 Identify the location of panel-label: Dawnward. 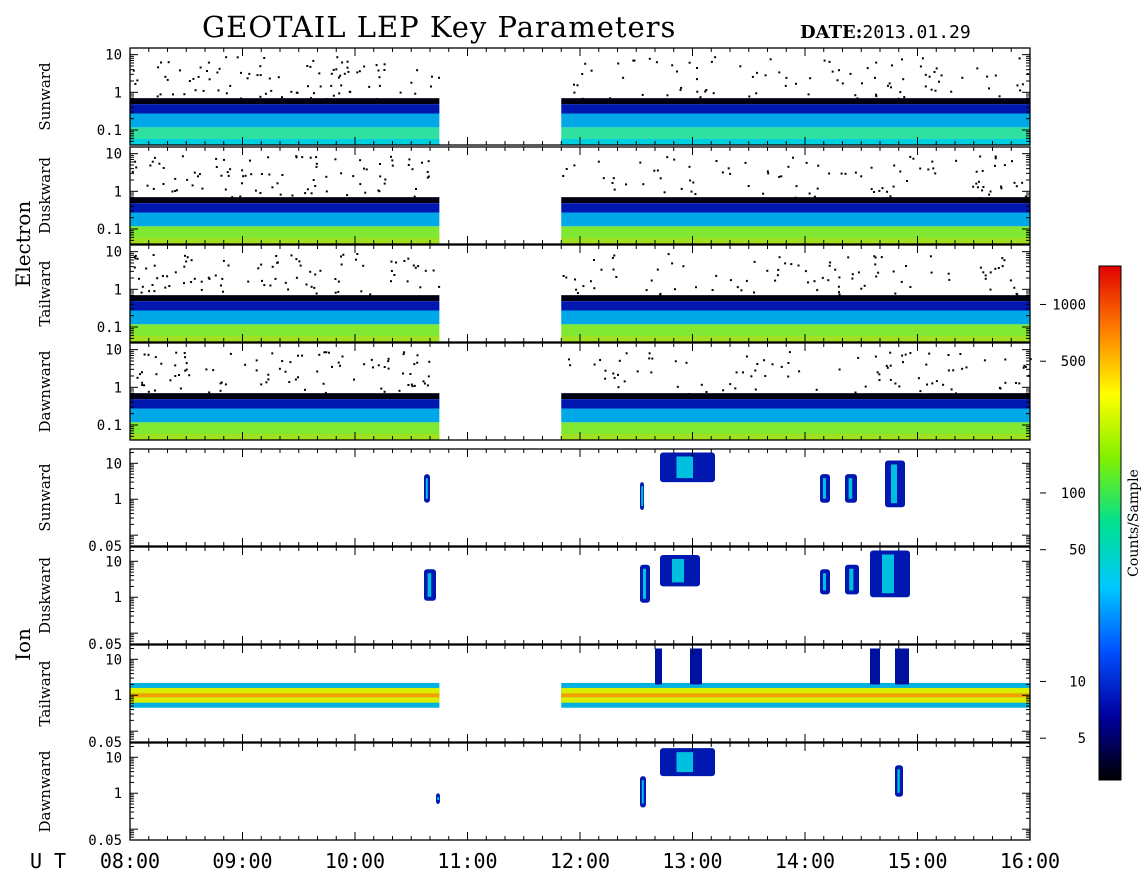
(45, 791).